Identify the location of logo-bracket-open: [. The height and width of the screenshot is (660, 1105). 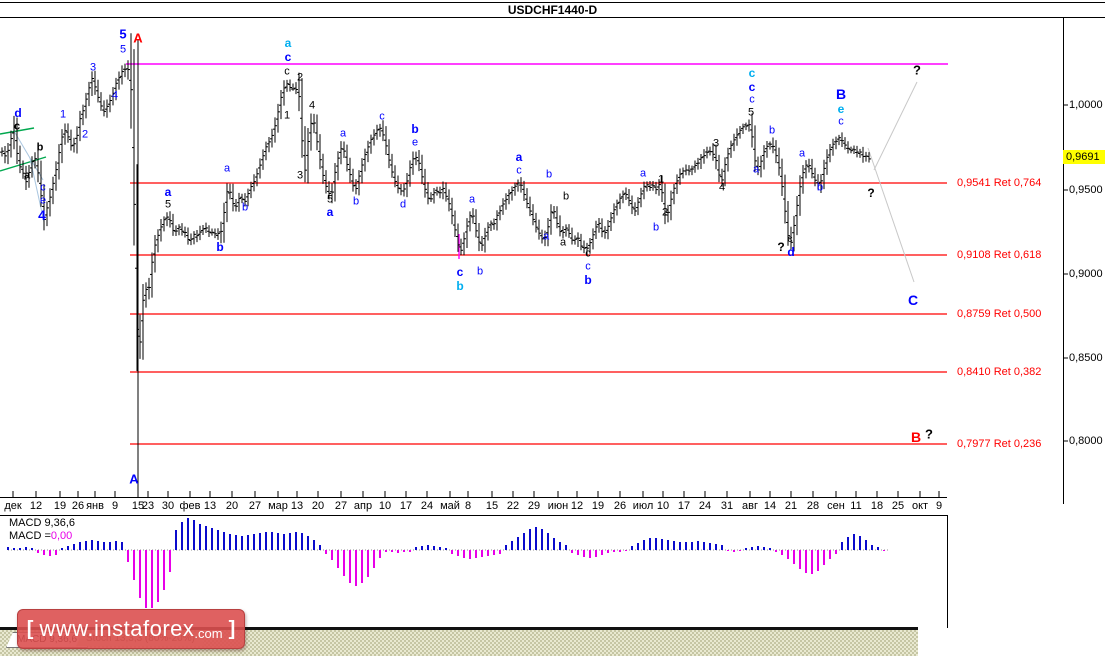
(30, 628).